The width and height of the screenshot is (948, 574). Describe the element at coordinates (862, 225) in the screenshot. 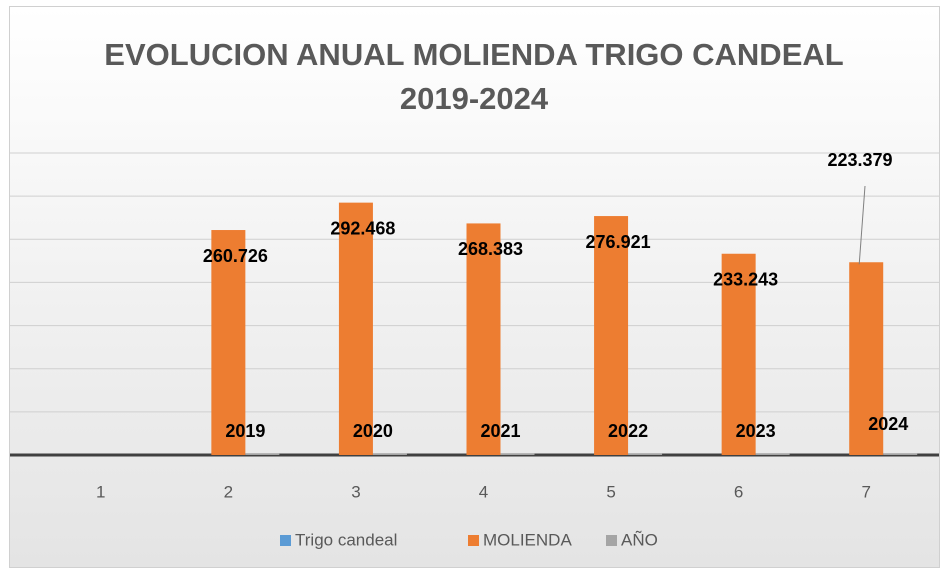

I see `leader-line` at that location.